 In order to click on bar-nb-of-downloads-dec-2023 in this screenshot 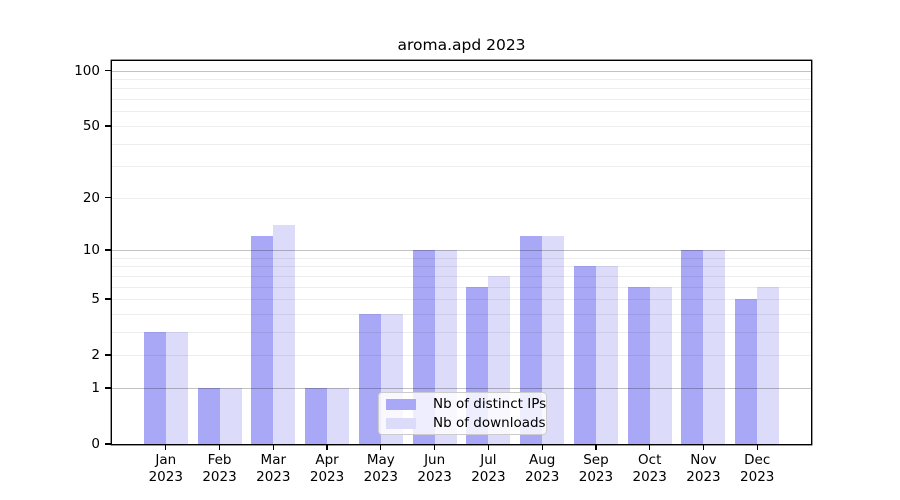, I will do `click(768, 365)`.